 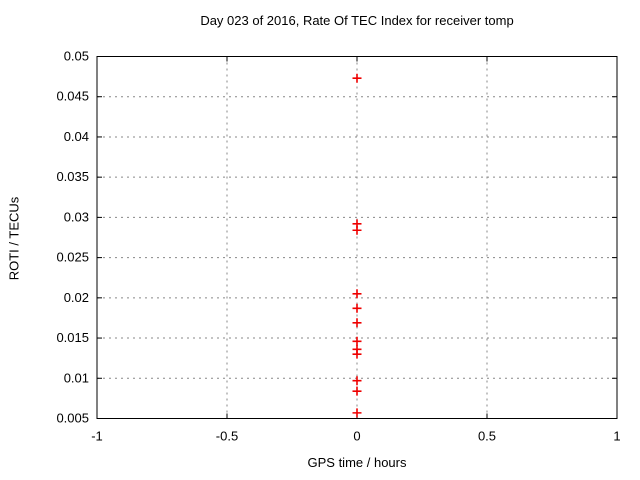 I want to click on y-tick-label: 0.02, so click(x=76, y=297).